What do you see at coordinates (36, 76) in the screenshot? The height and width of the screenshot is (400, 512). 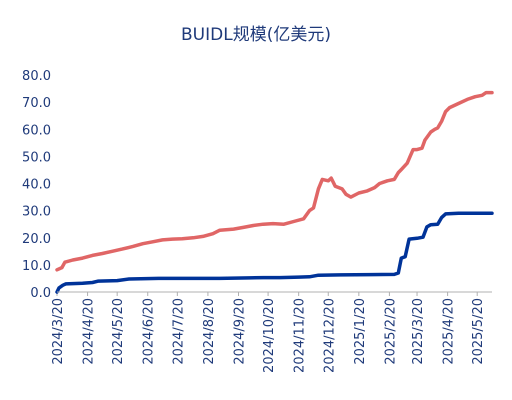 I see `y-tick-label: 80.0` at bounding box center [36, 76].